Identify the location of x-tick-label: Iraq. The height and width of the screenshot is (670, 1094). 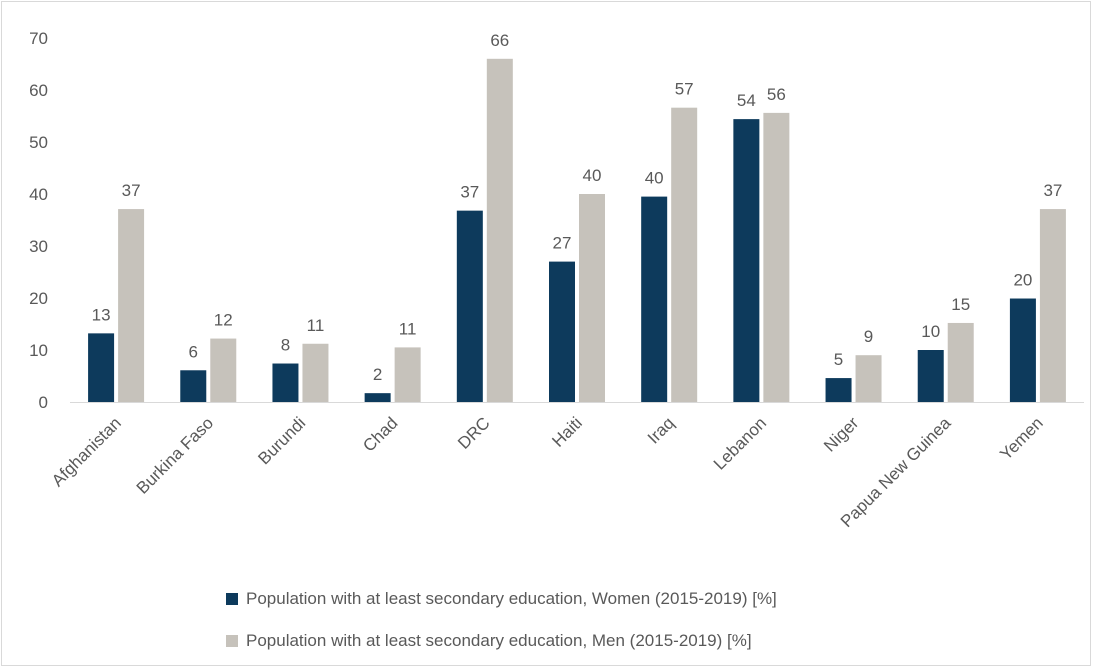
(661, 430).